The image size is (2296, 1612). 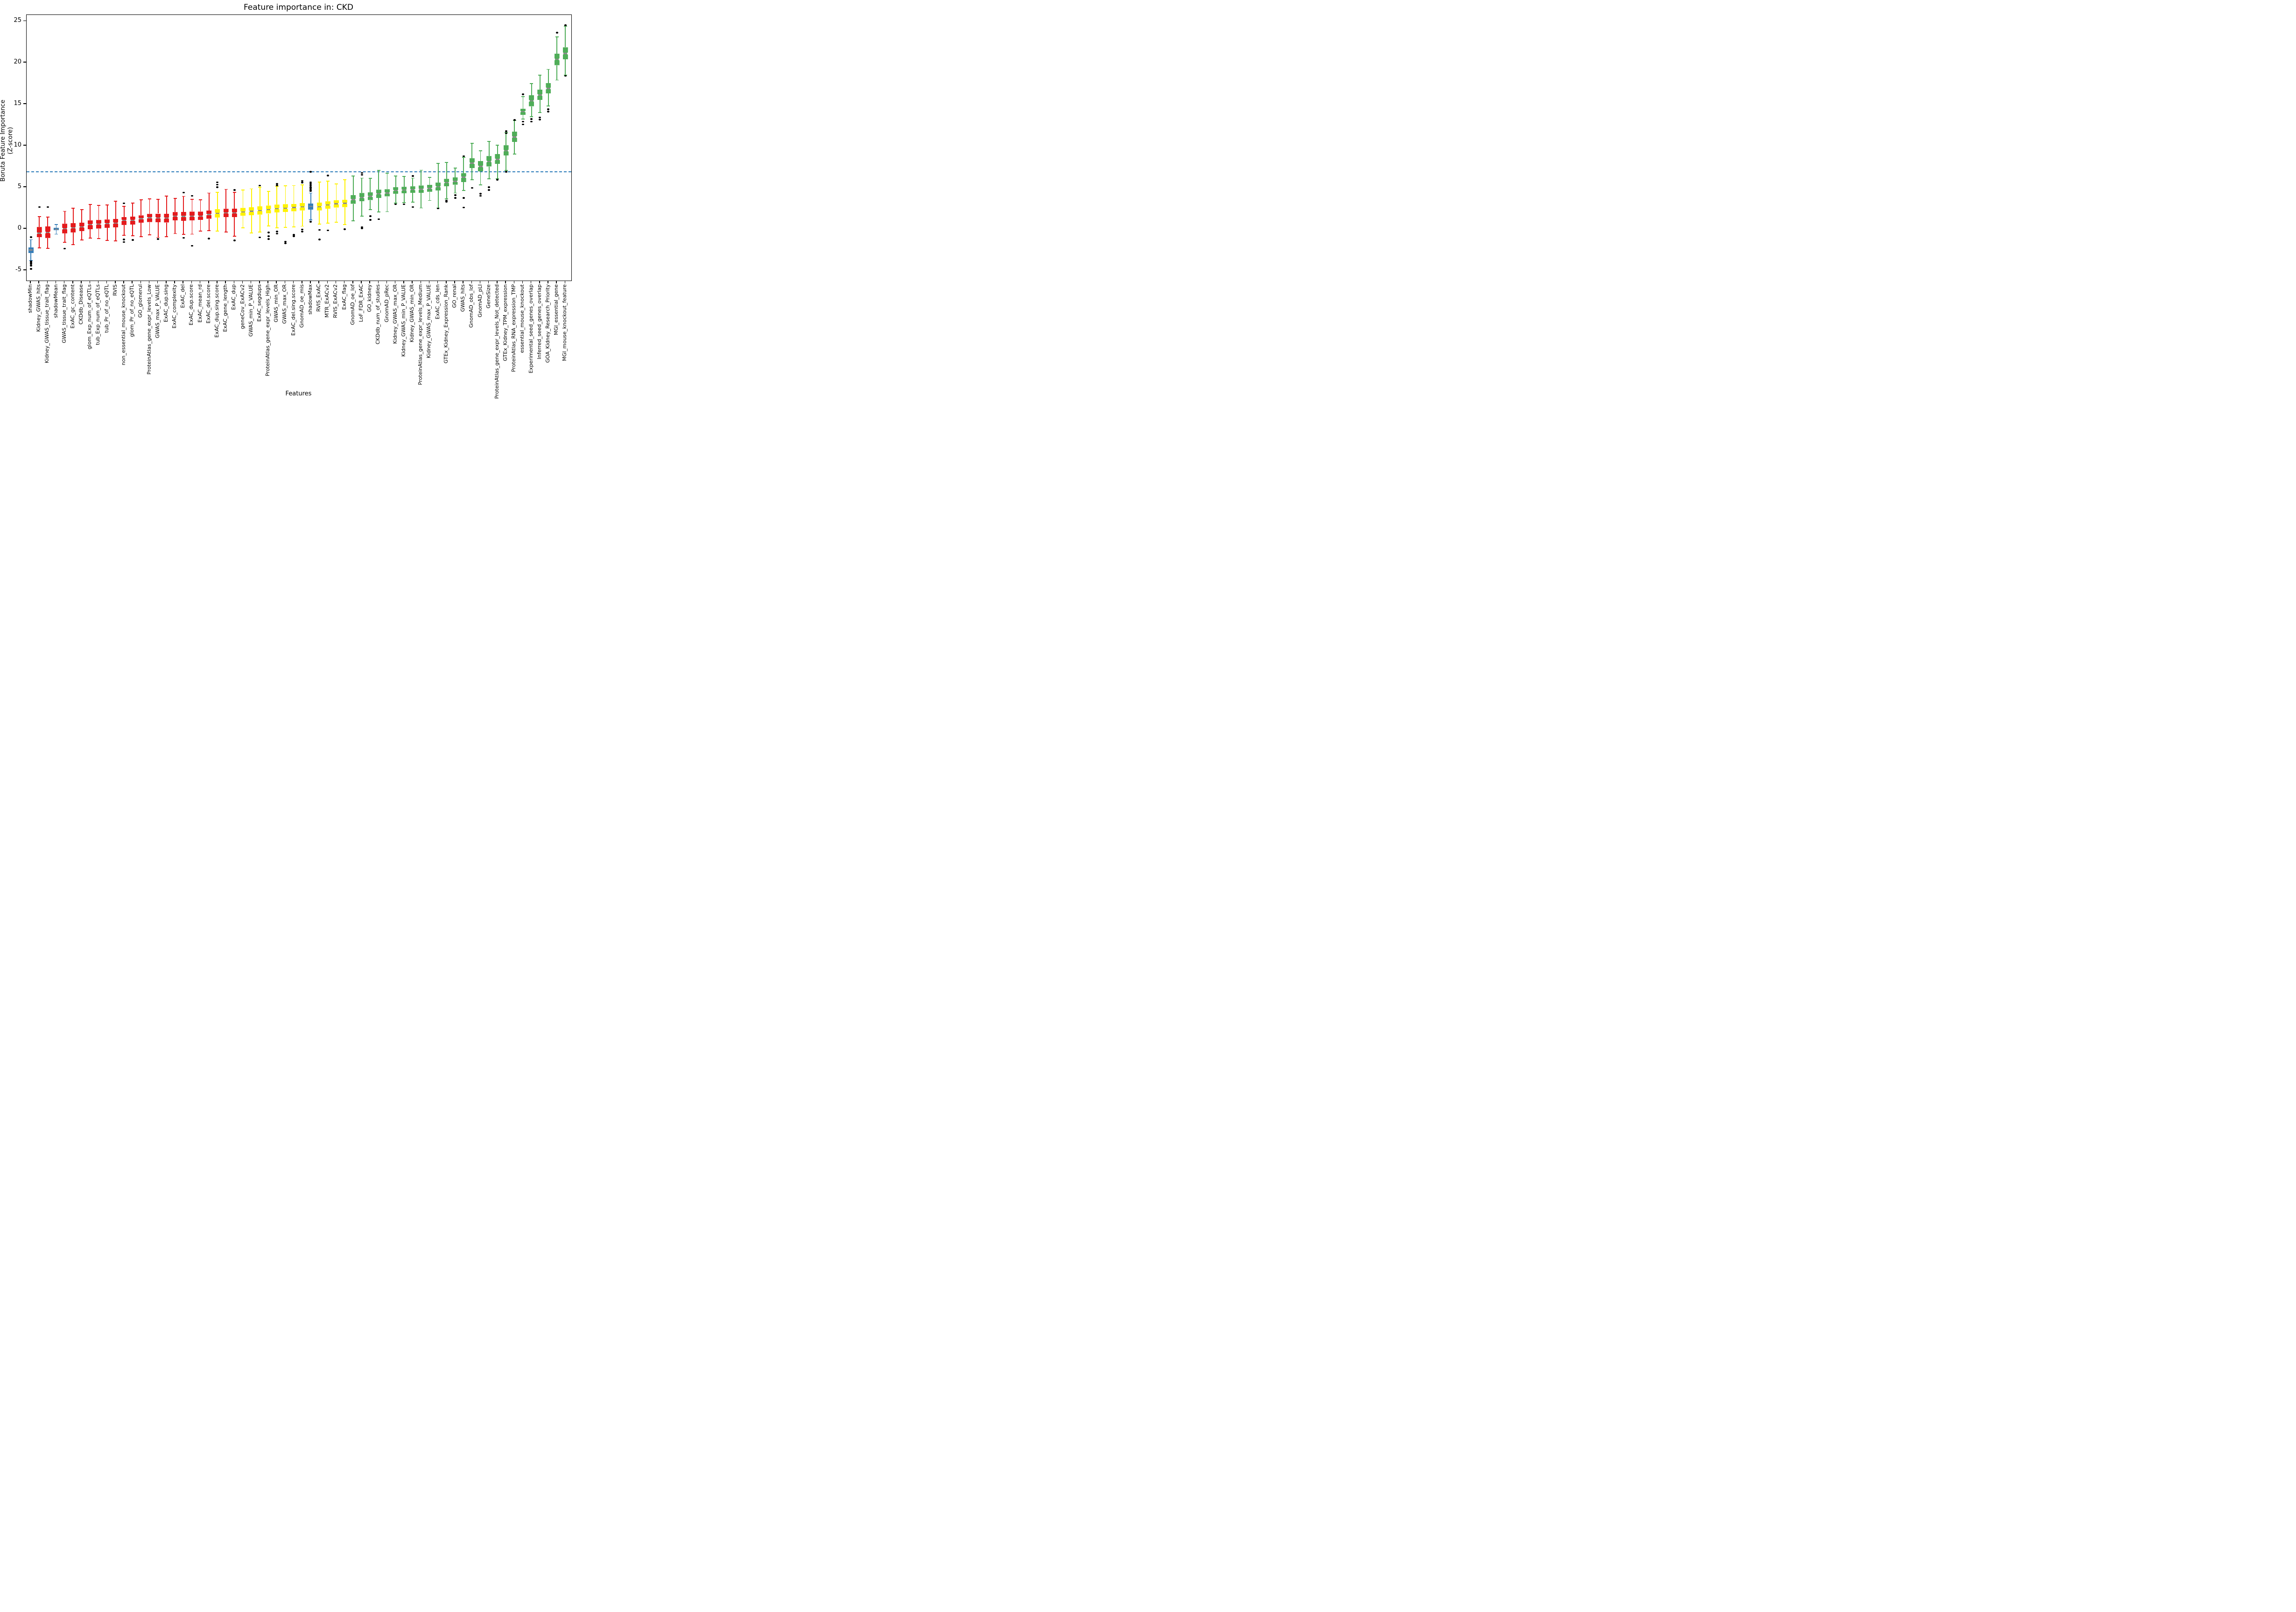 I want to click on x-tick-label: shadowMin, so click(x=30, y=298).